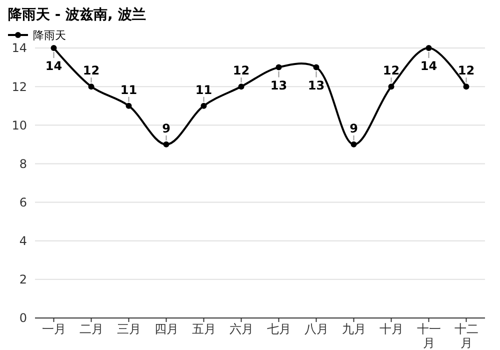 This screenshot has height=350, width=500. Describe the element at coordinates (316, 329) in the screenshot. I see `x-tick-label: 八月` at that location.